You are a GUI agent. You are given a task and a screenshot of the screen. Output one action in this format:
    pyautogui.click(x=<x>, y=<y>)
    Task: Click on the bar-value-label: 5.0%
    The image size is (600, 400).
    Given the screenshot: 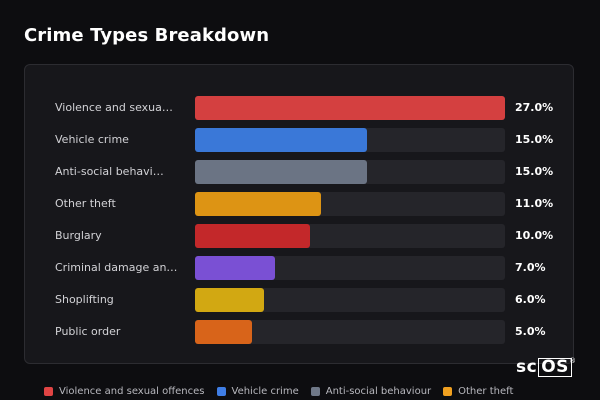 What is the action you would take?
    pyautogui.click(x=530, y=331)
    